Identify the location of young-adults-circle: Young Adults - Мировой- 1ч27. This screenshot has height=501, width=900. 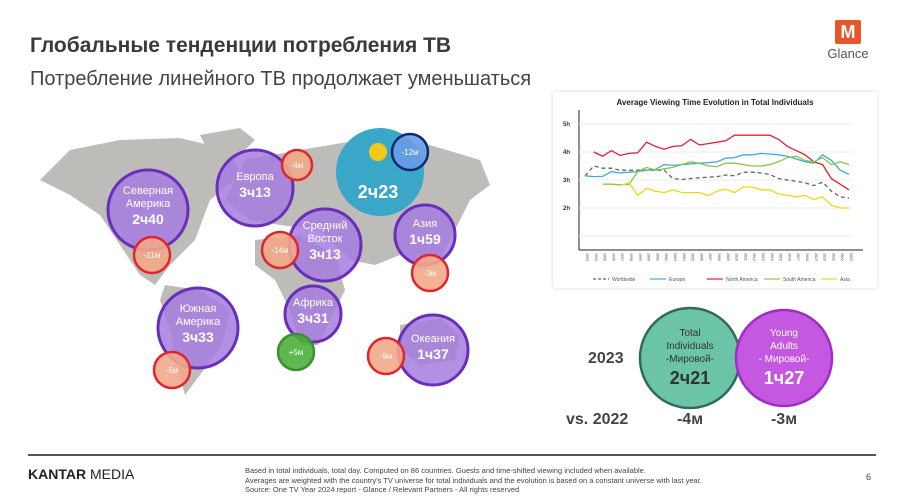
(784, 358).